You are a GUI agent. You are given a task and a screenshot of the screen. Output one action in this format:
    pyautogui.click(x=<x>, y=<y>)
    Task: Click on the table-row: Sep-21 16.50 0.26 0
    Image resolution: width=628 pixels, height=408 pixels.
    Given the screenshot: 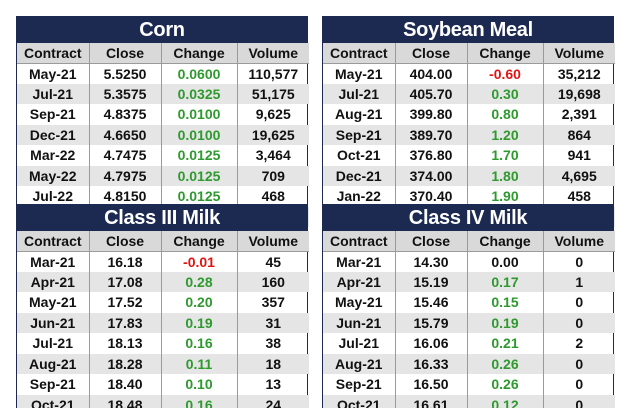 What is the action you would take?
    pyautogui.click(x=469, y=384)
    